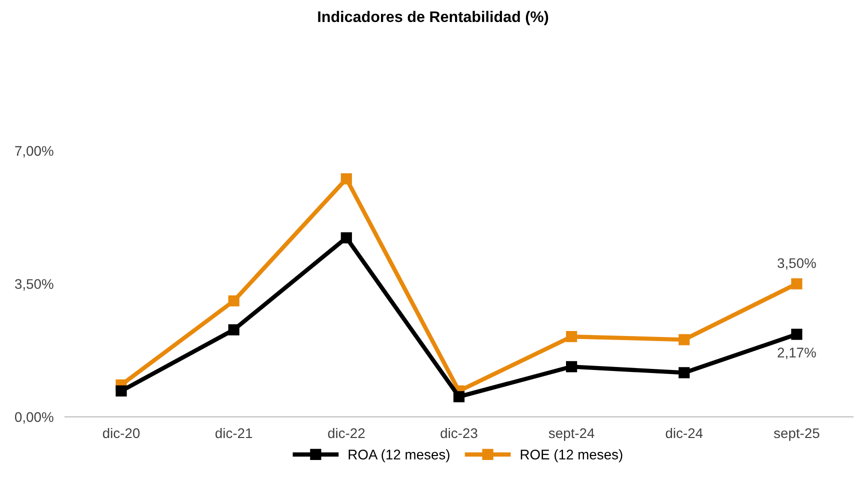  Describe the element at coordinates (571, 434) in the screenshot. I see `x-tick-label: sept-24` at that location.